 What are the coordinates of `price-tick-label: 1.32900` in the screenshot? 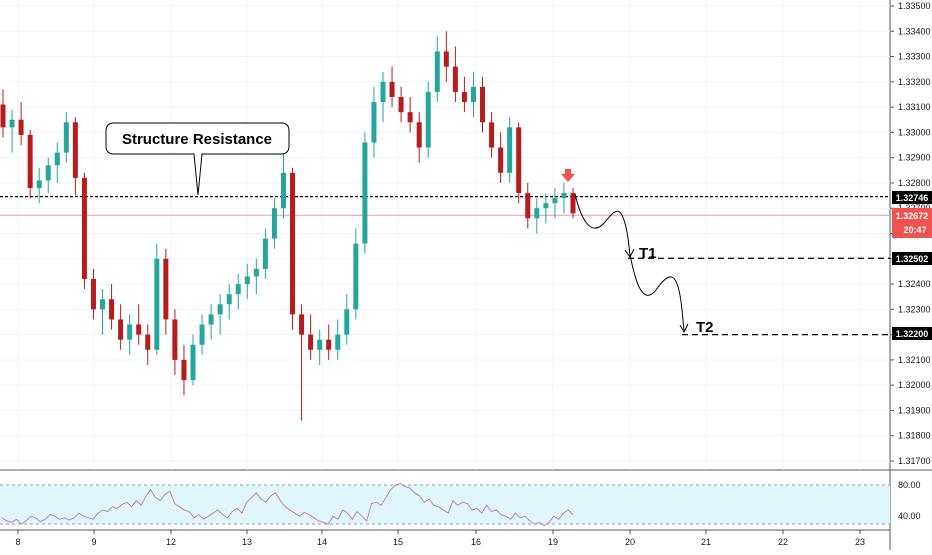 It's located at (914, 158).